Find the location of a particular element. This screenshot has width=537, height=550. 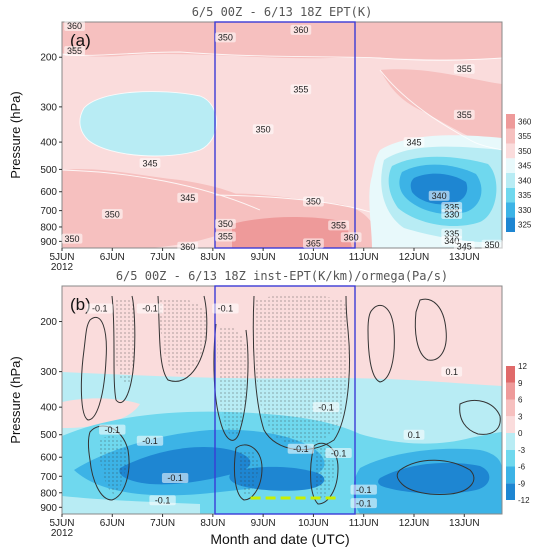

contour-label: 365 is located at coordinates (313, 244).